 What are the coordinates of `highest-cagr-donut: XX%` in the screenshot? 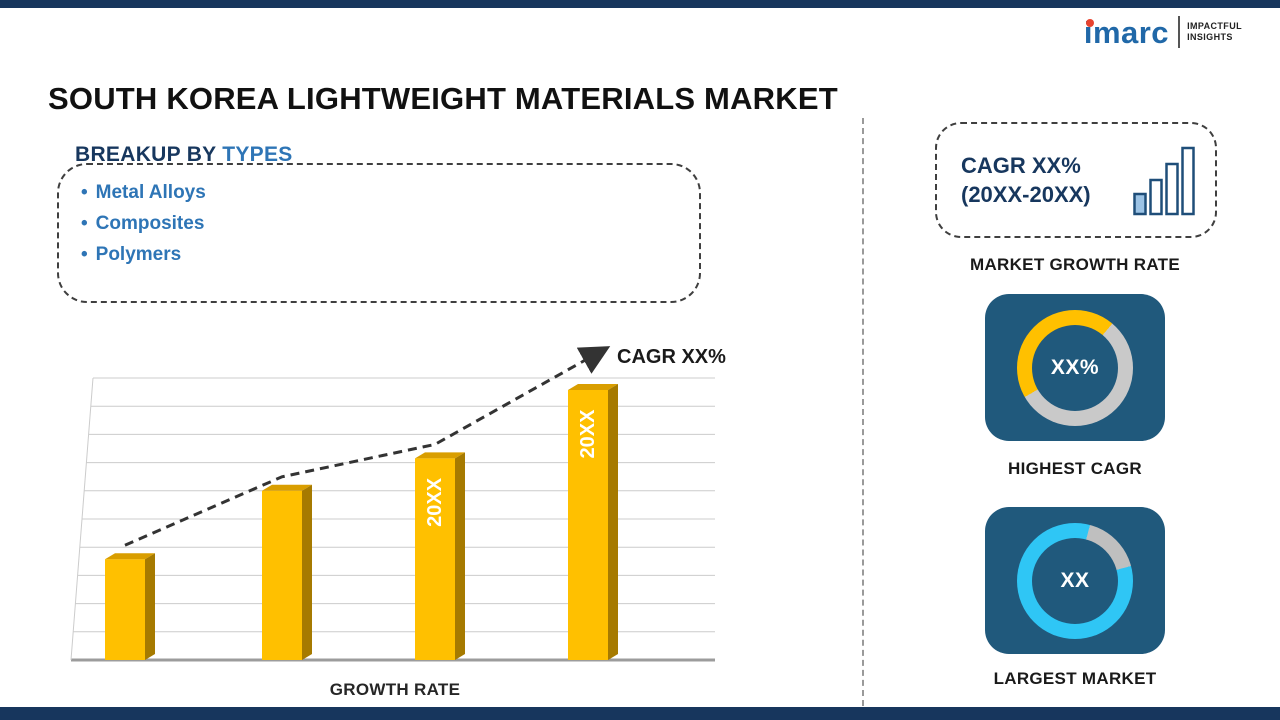 It's located at (1075, 367).